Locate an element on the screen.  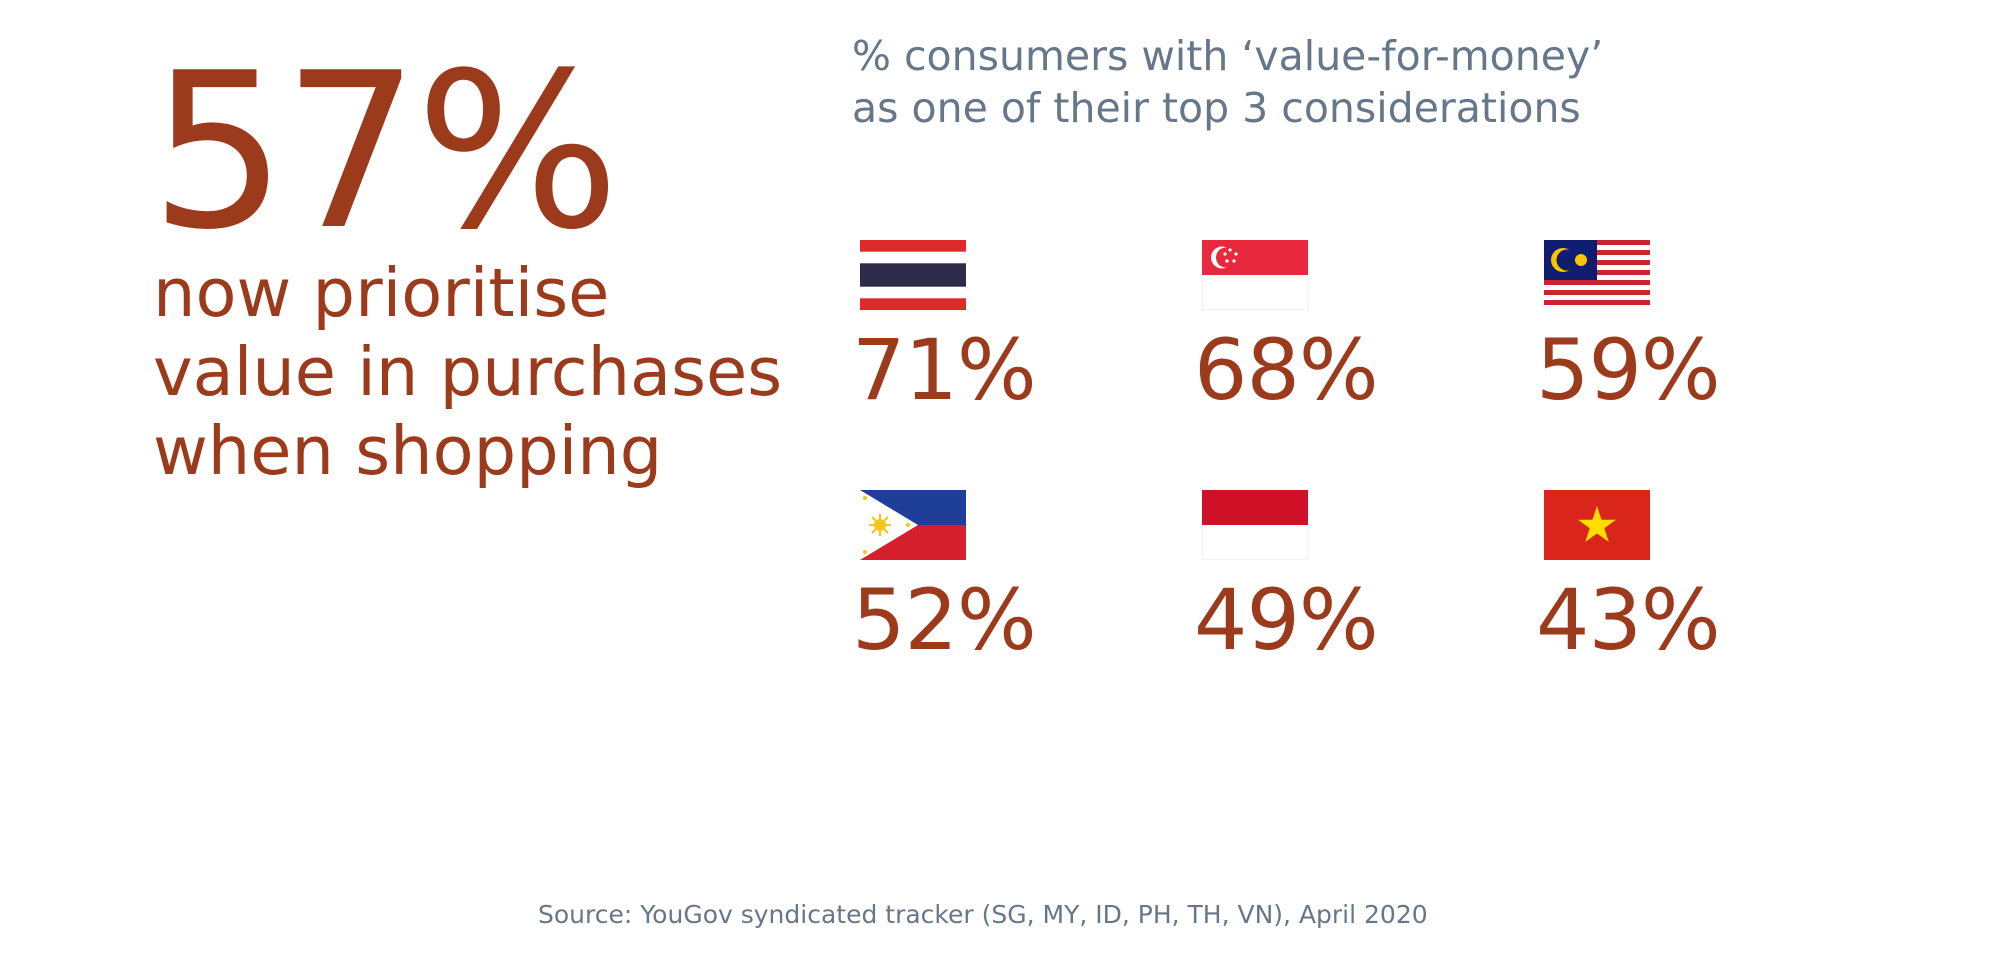
country-stat-philippines: 52% is located at coordinates (1012, 600).